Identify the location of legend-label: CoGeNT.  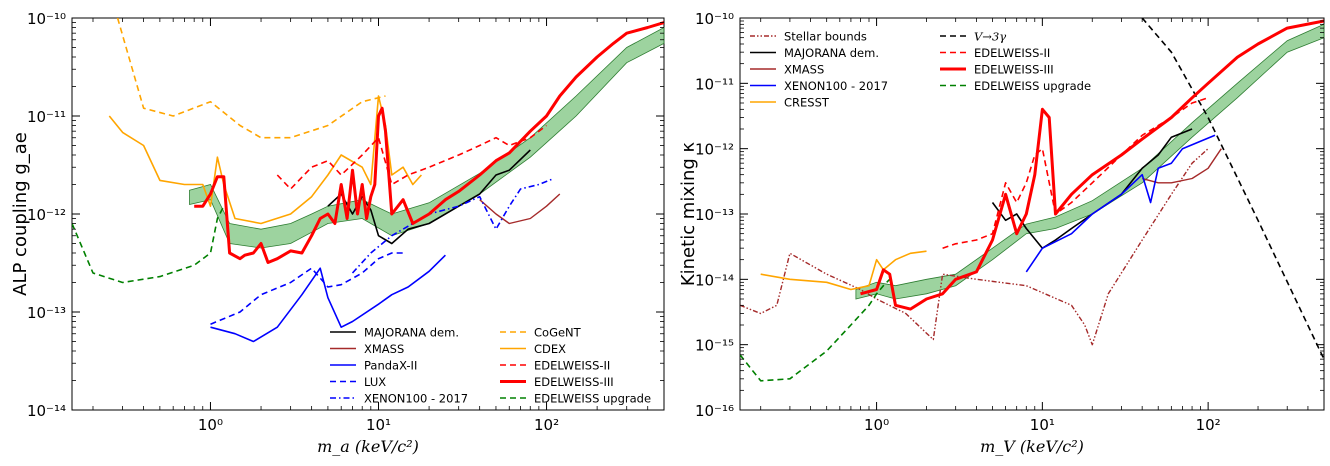
(558, 333).